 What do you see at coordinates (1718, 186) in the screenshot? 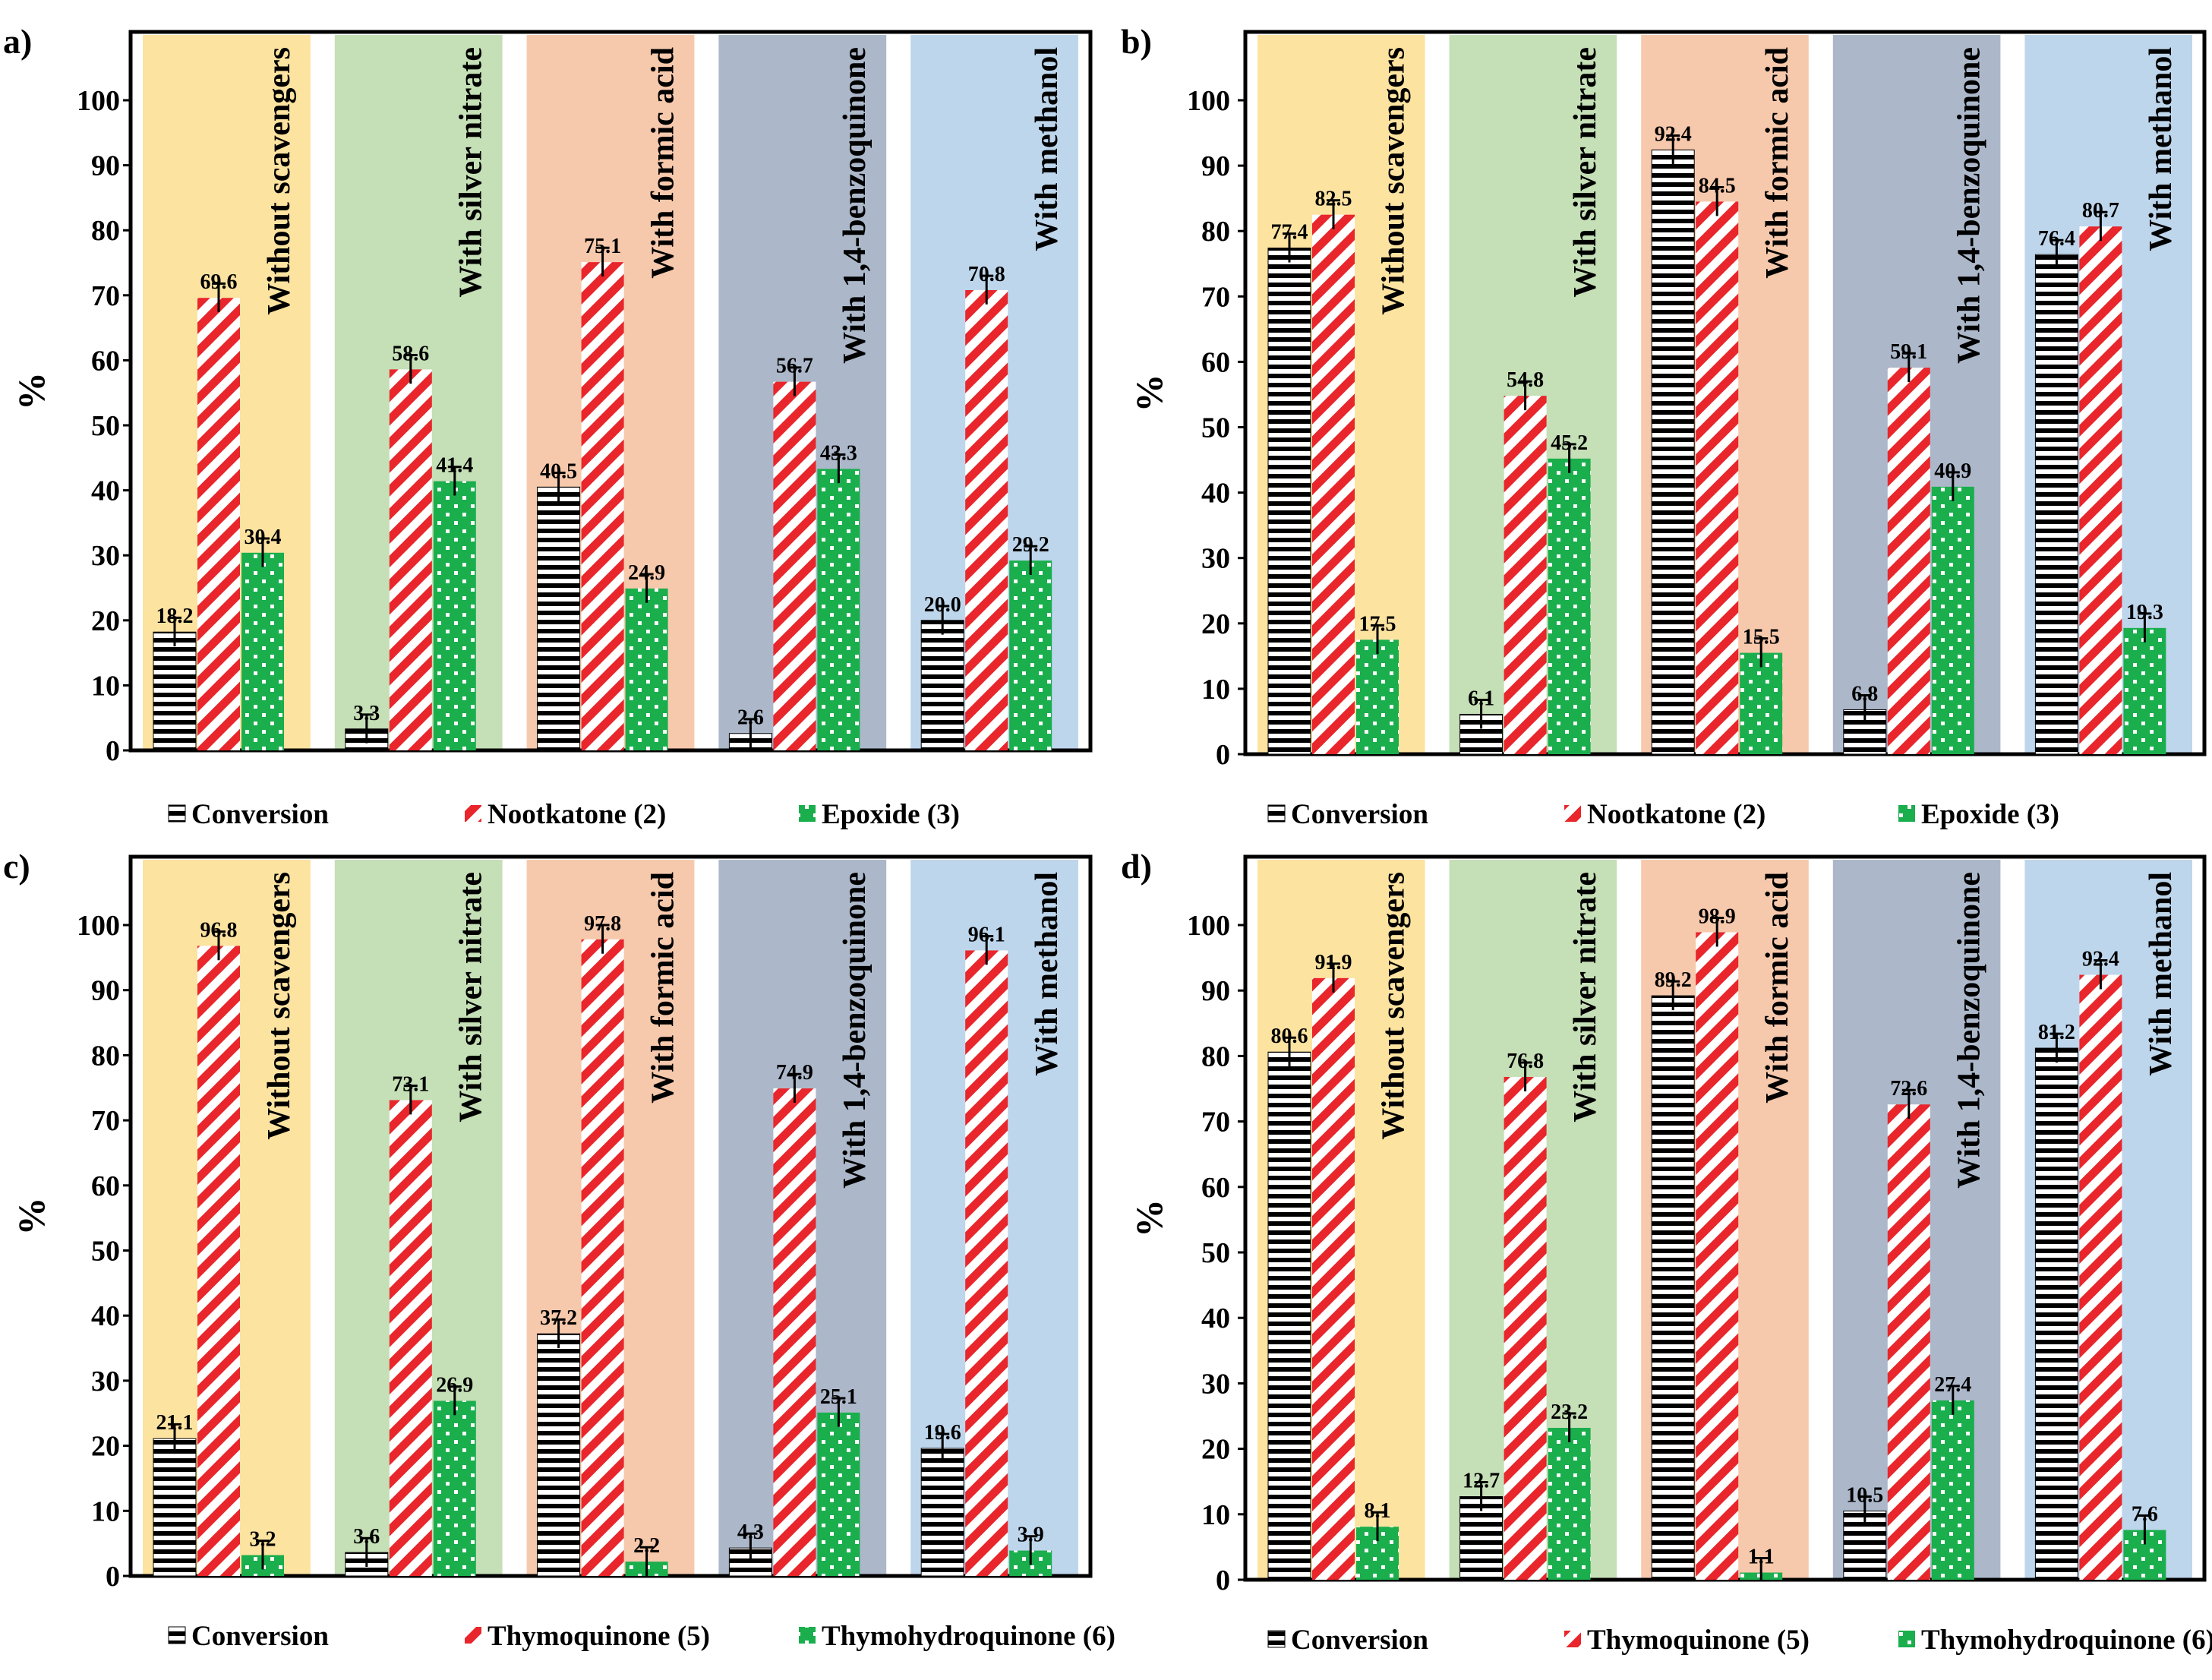
I see `data-label-product: 84.5` at bounding box center [1718, 186].